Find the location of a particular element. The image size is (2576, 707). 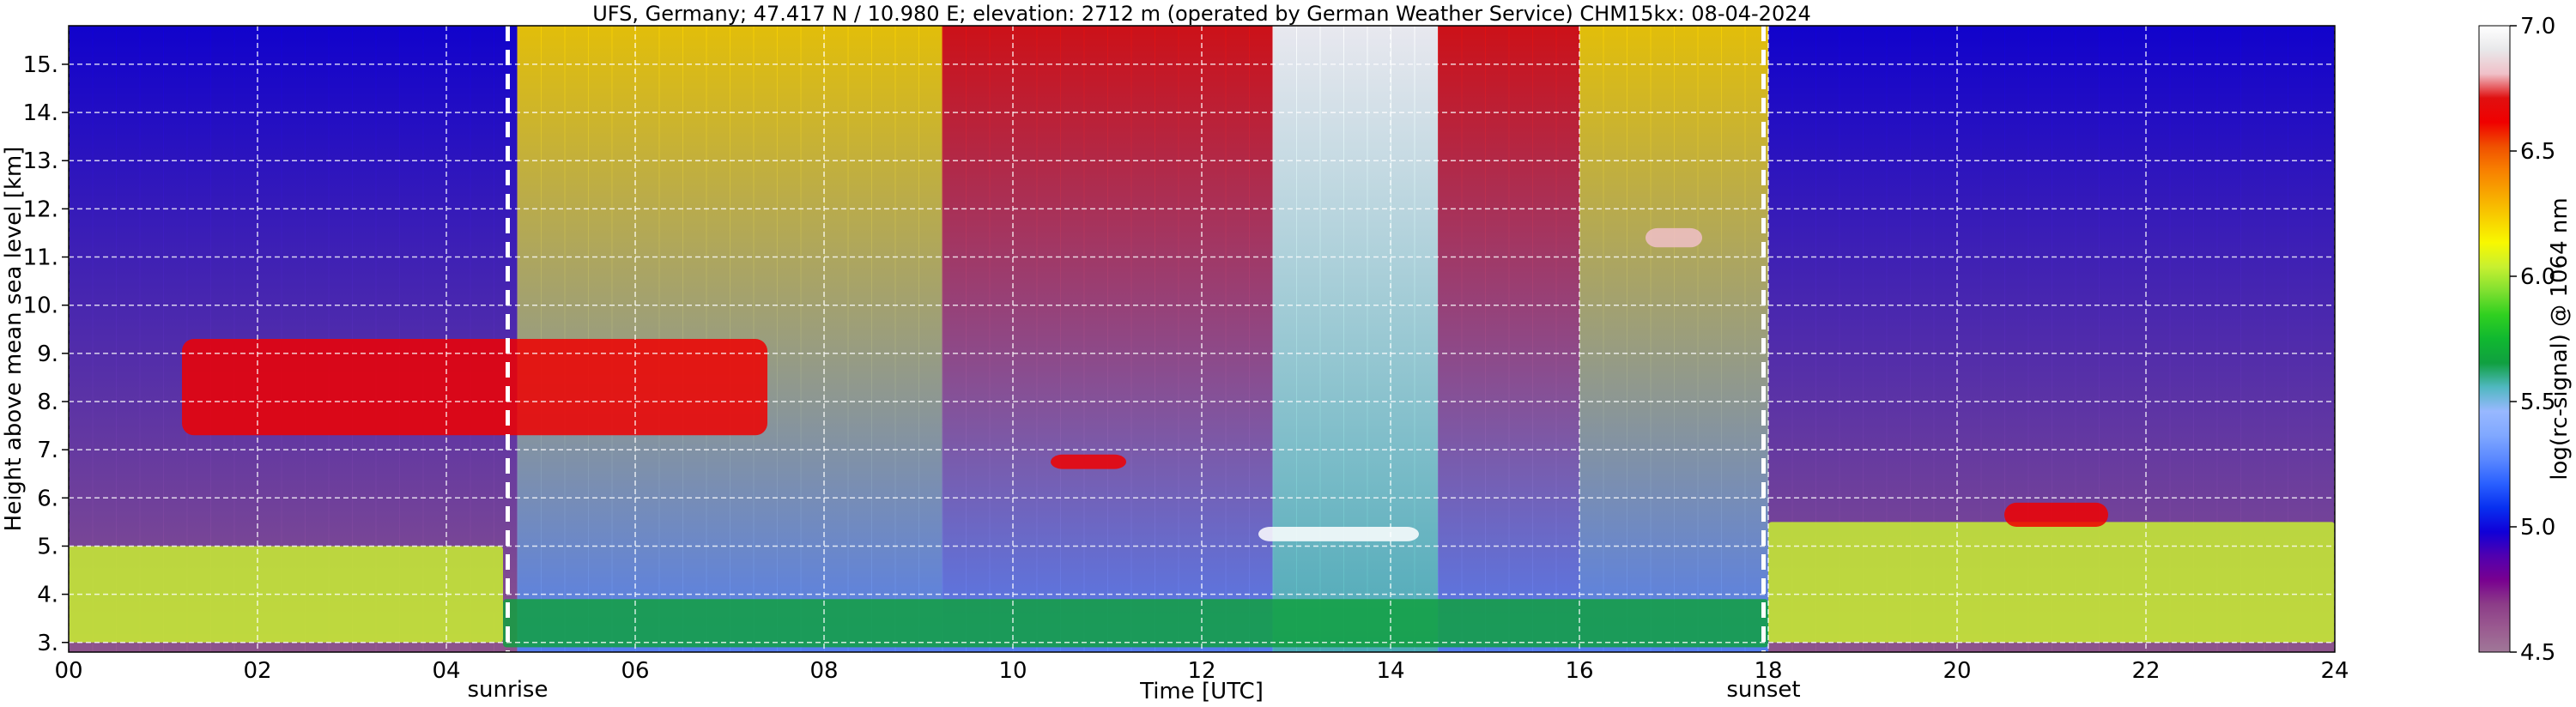

y-tick-label: 5. is located at coordinates (47, 546).